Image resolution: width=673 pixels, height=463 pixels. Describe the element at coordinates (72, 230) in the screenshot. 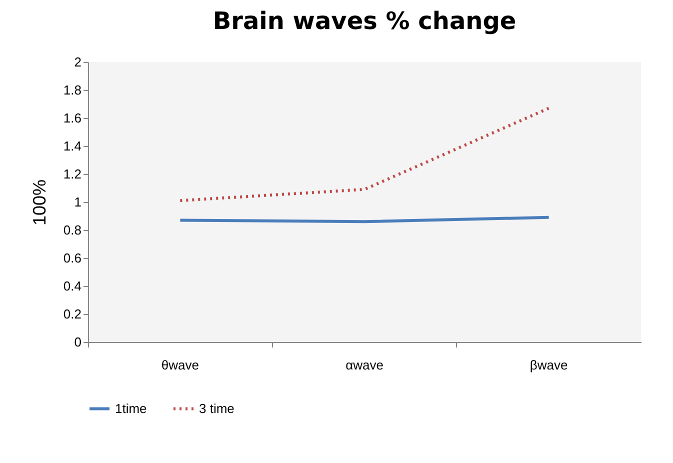

I see `y-tick-label: 0.8` at that location.